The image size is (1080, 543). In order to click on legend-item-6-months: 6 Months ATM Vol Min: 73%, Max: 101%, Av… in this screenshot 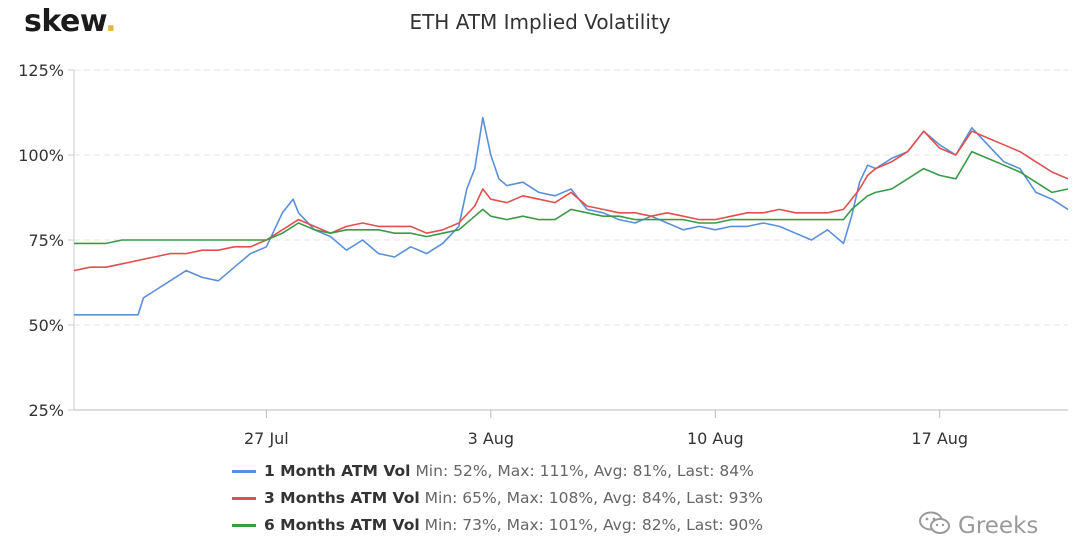, I will do `click(497, 525)`.